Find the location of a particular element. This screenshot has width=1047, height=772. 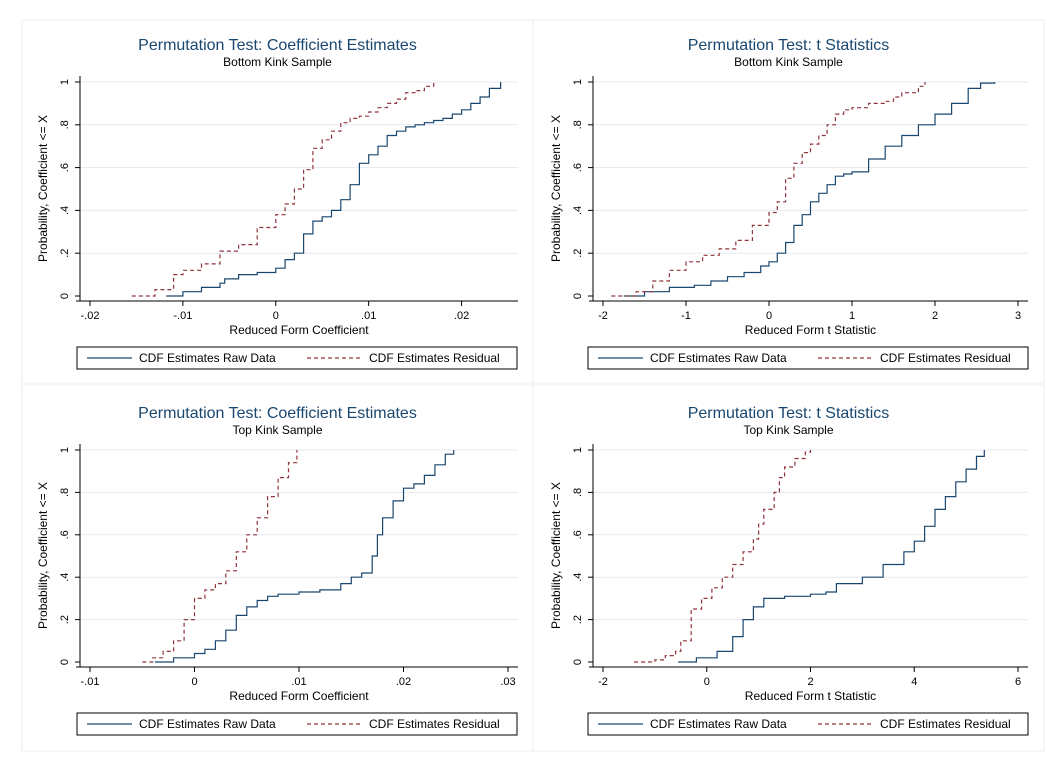

x-tick-label: 6 is located at coordinates (1018, 682).